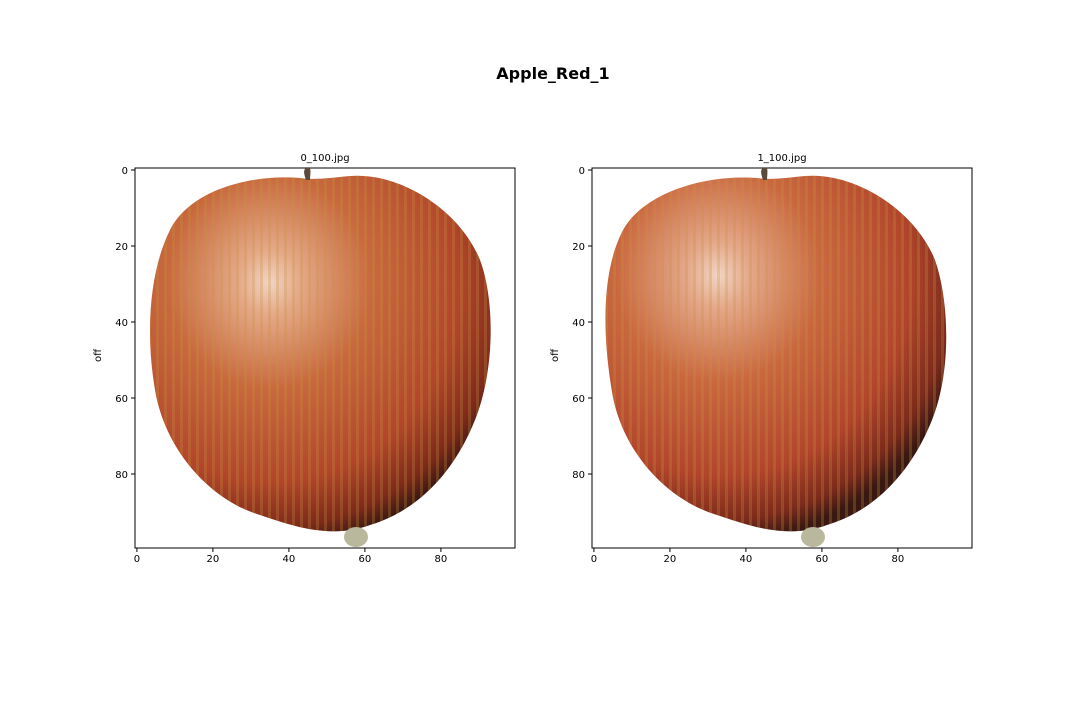  Describe the element at coordinates (782, 158) in the screenshot. I see `panel-title: 1_100.jpg` at that location.